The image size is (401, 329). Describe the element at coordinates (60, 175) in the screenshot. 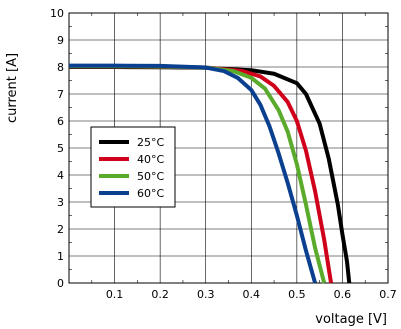

I see `y-tick-label: 4` at that location.